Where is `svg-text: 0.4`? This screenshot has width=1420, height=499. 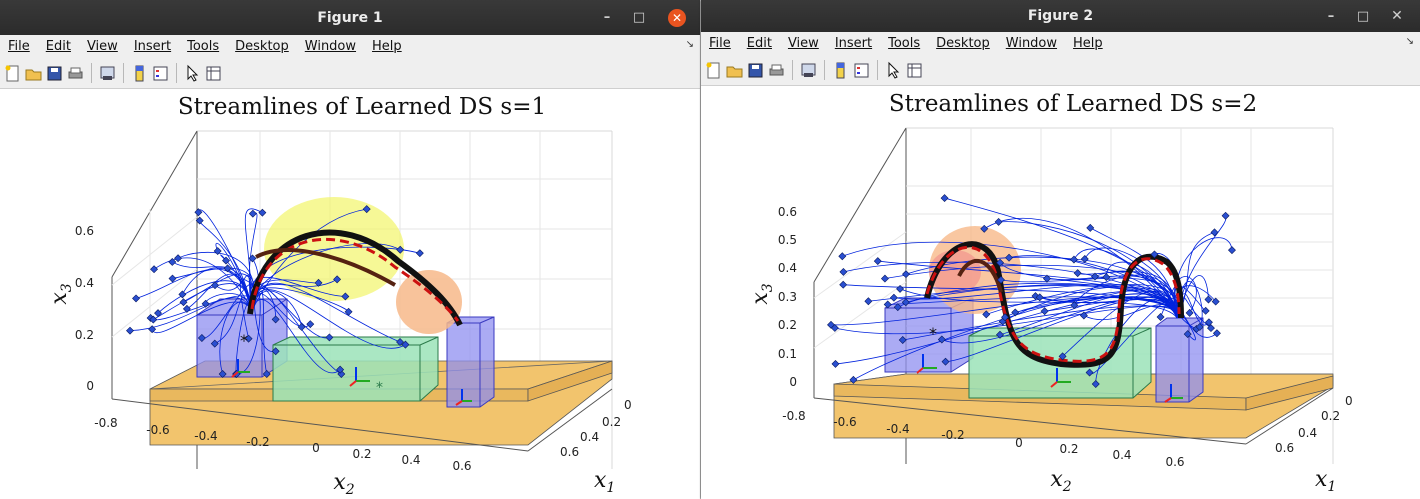
svg-text: 0.4 is located at coordinates (84, 283).